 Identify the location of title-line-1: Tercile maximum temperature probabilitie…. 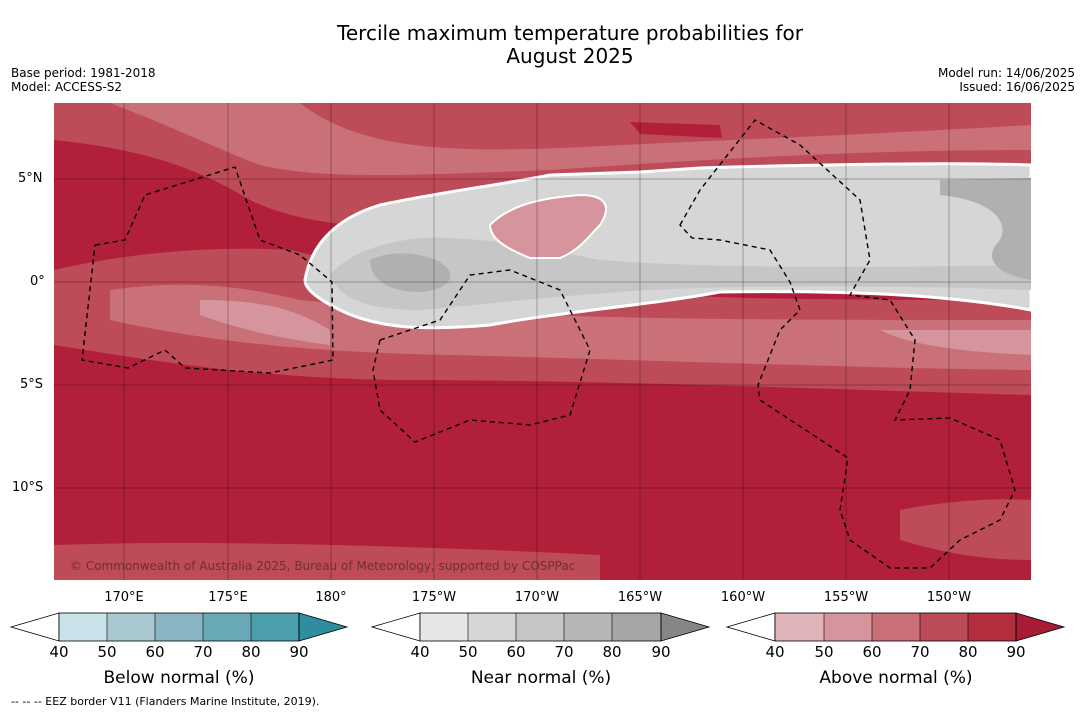
(570, 33).